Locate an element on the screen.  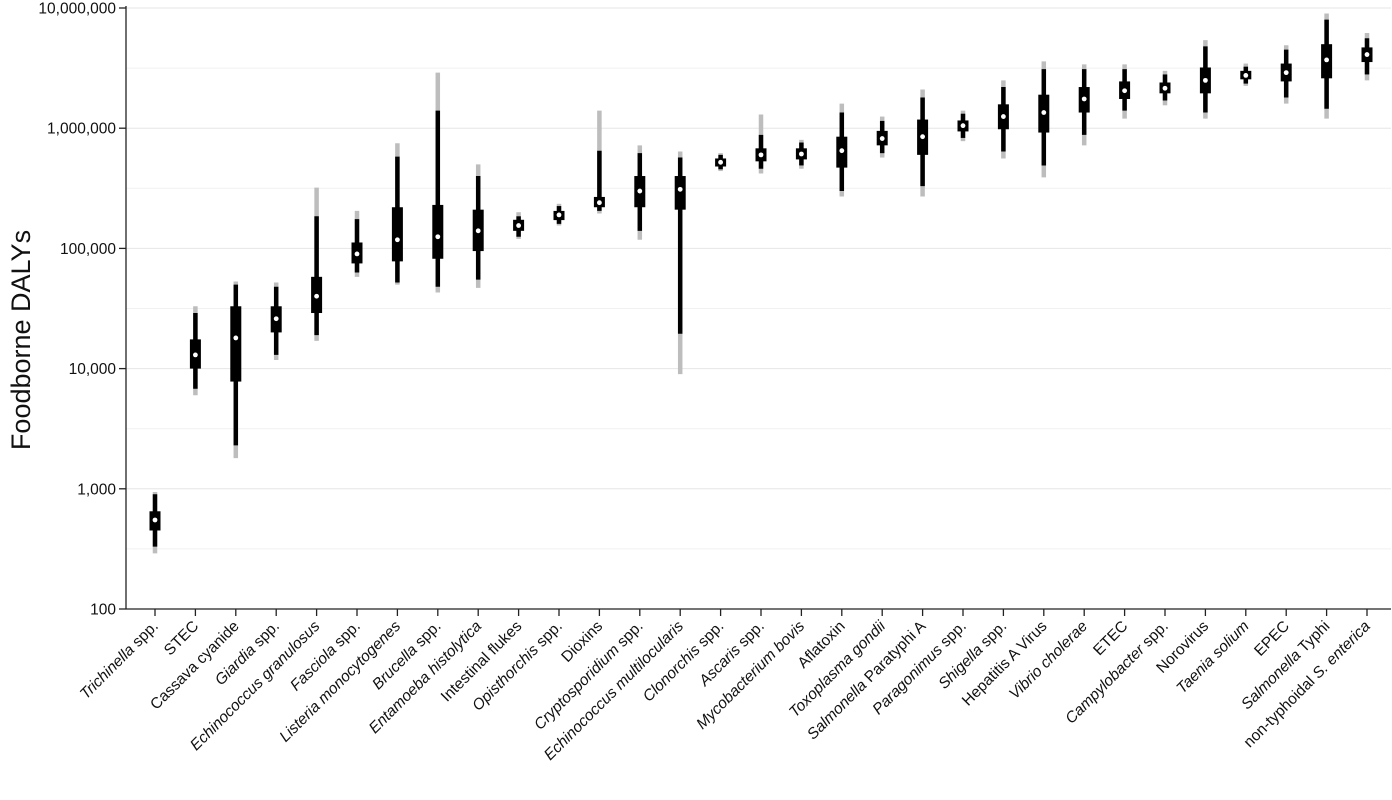
x-tick-label-part: non-typhoidal is located at coordinates (1281, 710).